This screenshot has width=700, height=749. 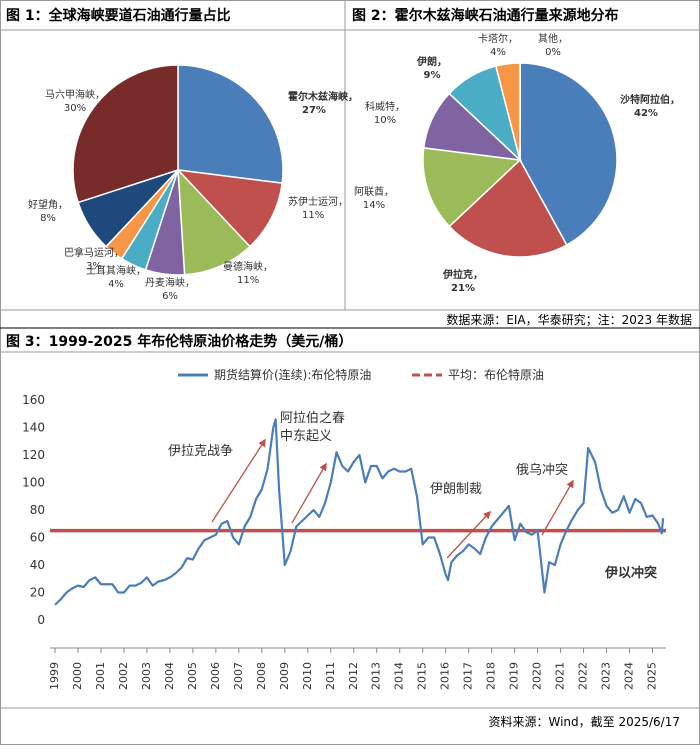 I want to click on annotation: 阿拉伯之春, so click(x=312, y=418).